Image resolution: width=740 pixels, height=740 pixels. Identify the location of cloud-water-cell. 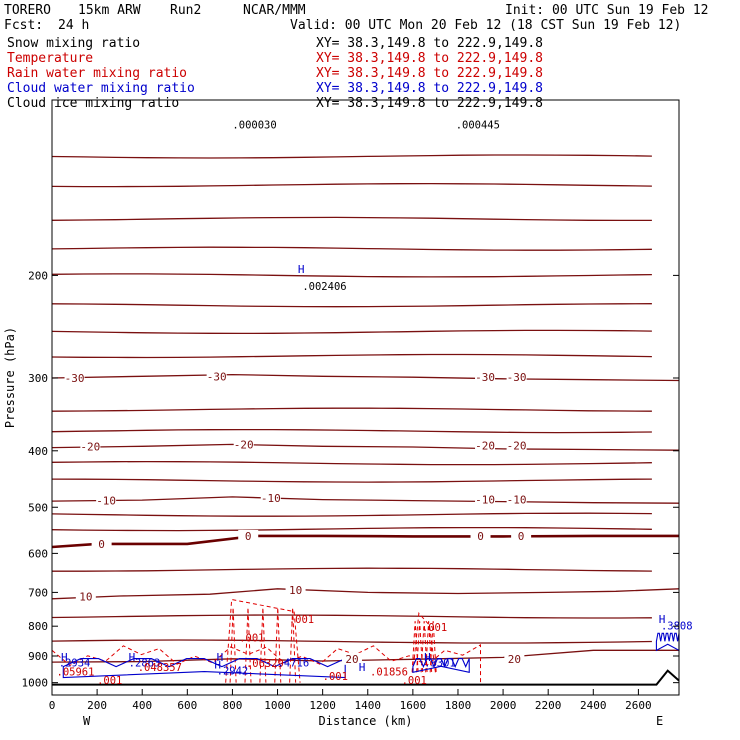
(667, 642).